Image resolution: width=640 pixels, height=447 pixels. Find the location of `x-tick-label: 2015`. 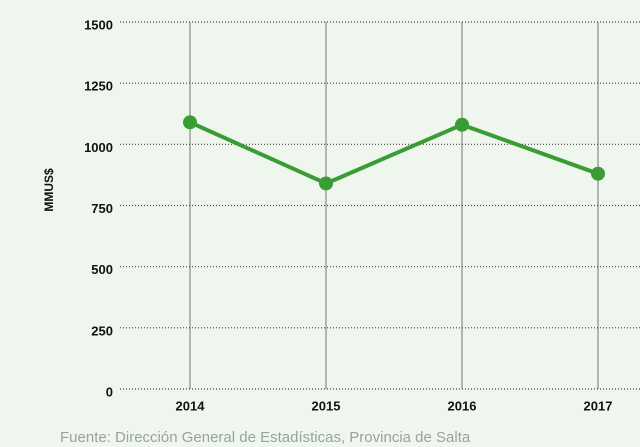

x-tick-label: 2015 is located at coordinates (326, 405).